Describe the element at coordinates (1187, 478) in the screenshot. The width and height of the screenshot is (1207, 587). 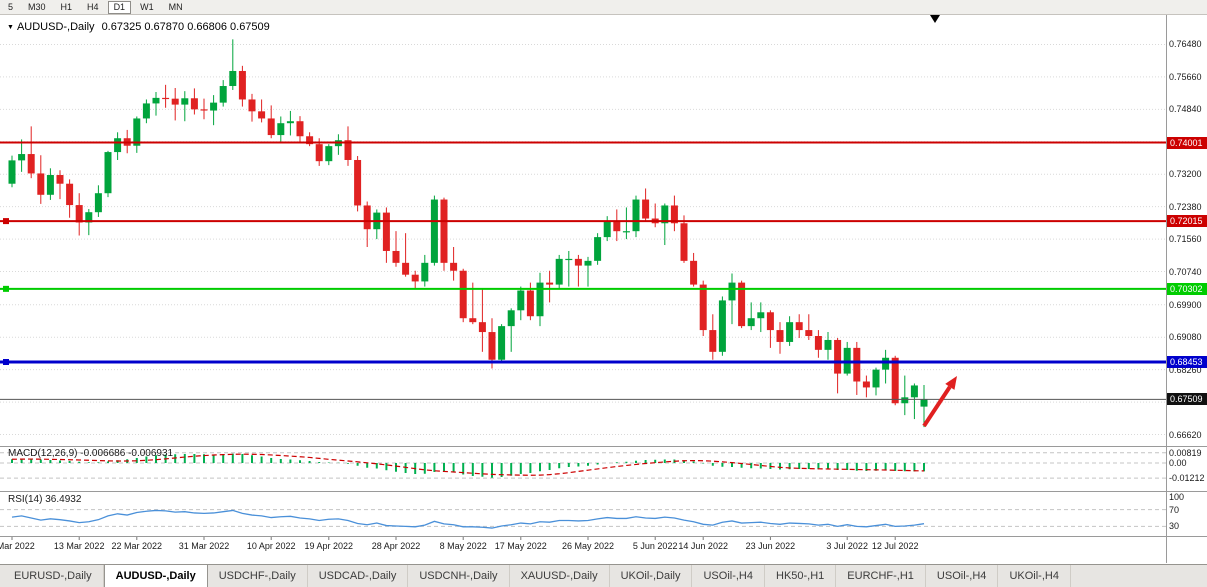
I see `macd-axis-label: -0.01212` at that location.